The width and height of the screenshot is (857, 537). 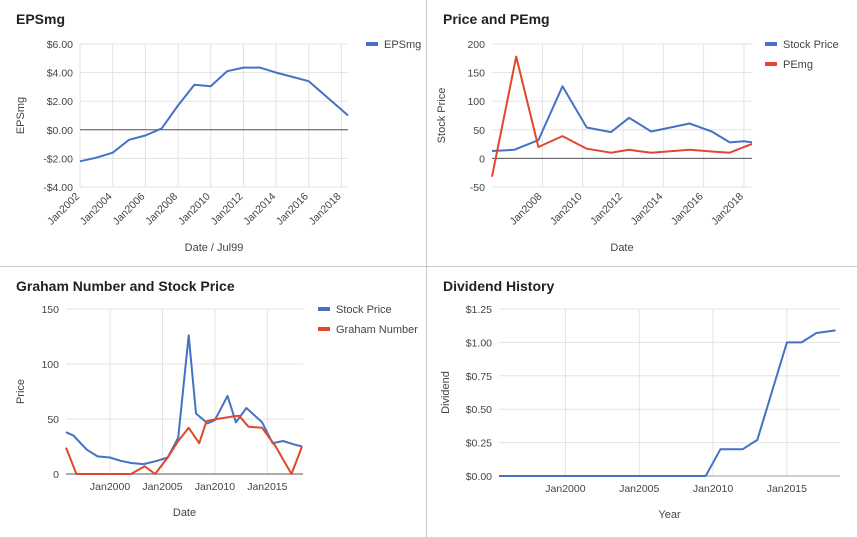 What do you see at coordinates (60, 45) in the screenshot?
I see `y-tick-label: $6.00` at bounding box center [60, 45].